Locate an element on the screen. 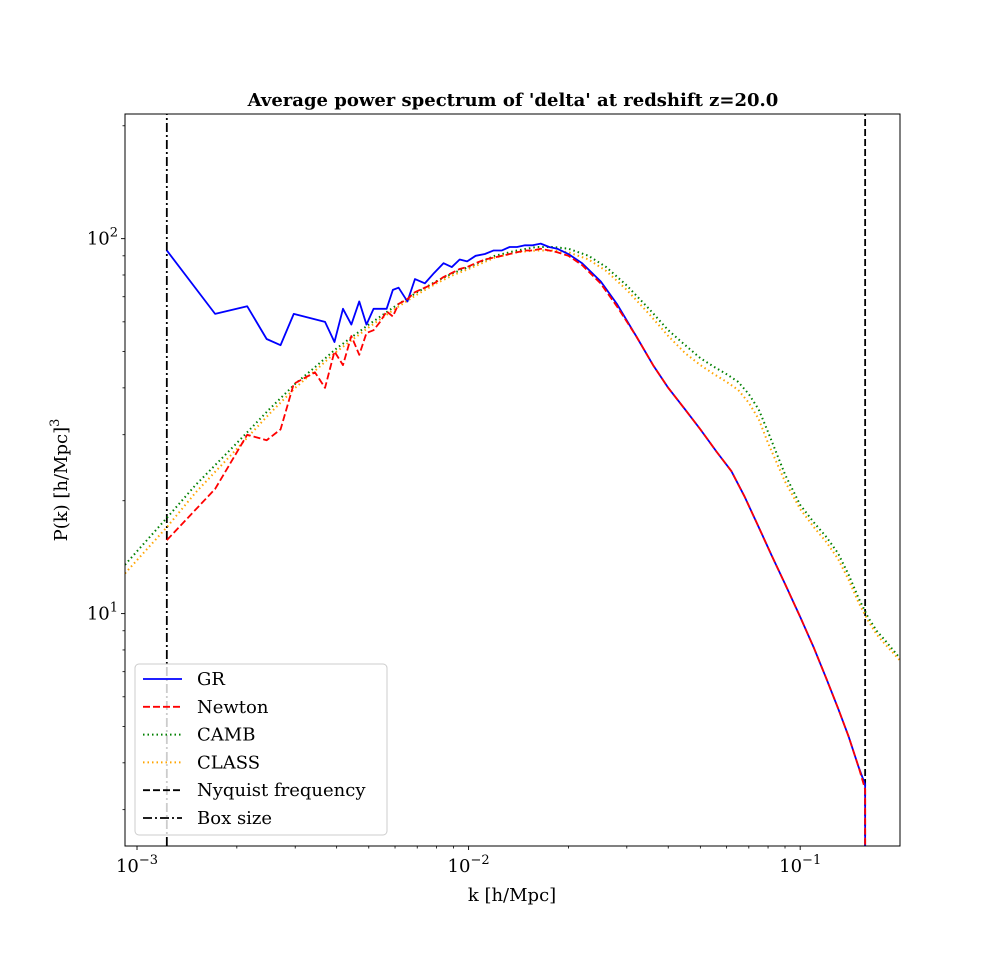  y-tick-exponent: 2 is located at coordinates (114, 233).